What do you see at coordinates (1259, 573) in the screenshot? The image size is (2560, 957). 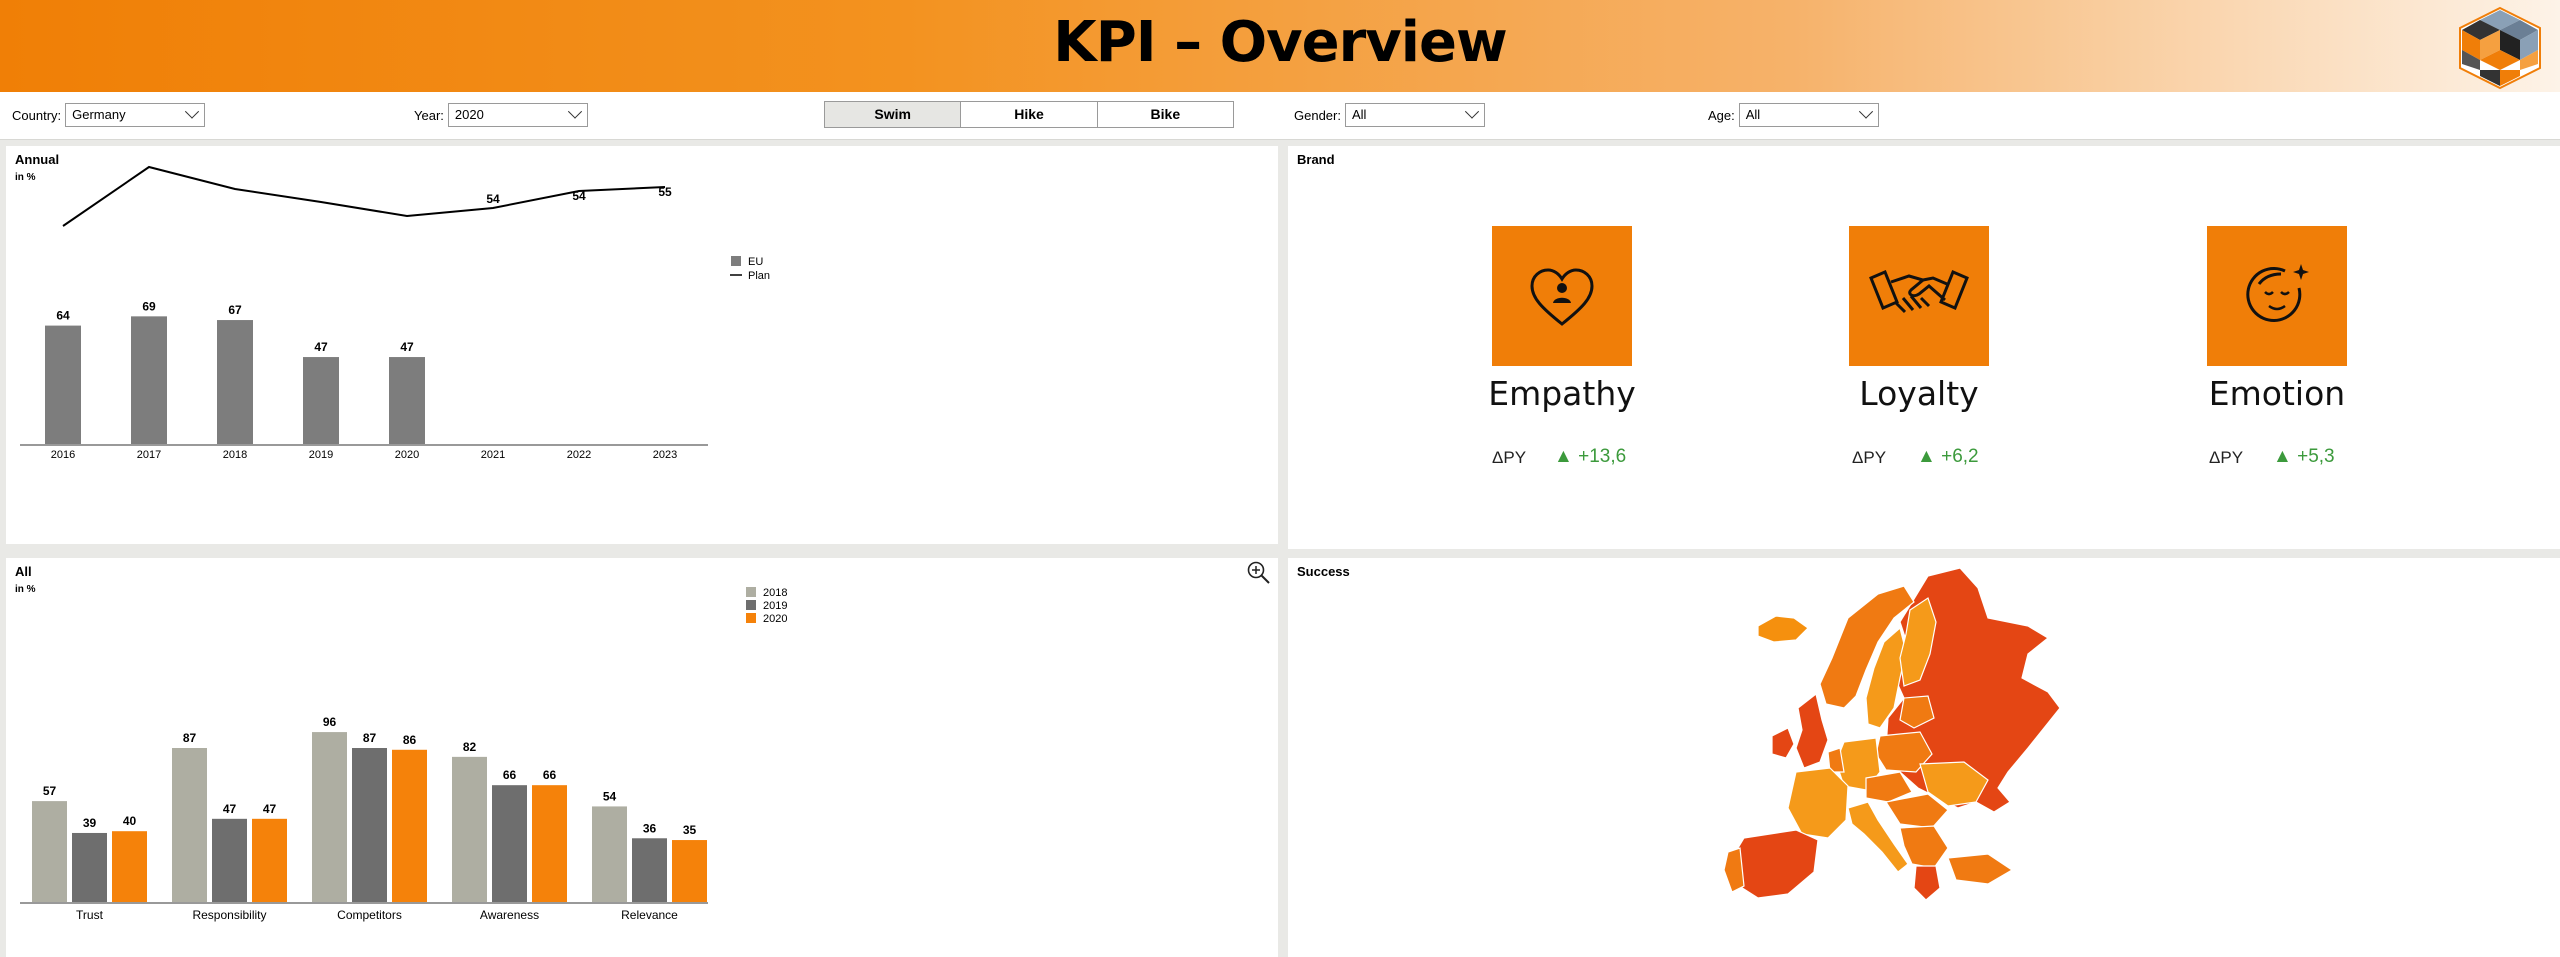 I see `zoom-in-icon` at bounding box center [1259, 573].